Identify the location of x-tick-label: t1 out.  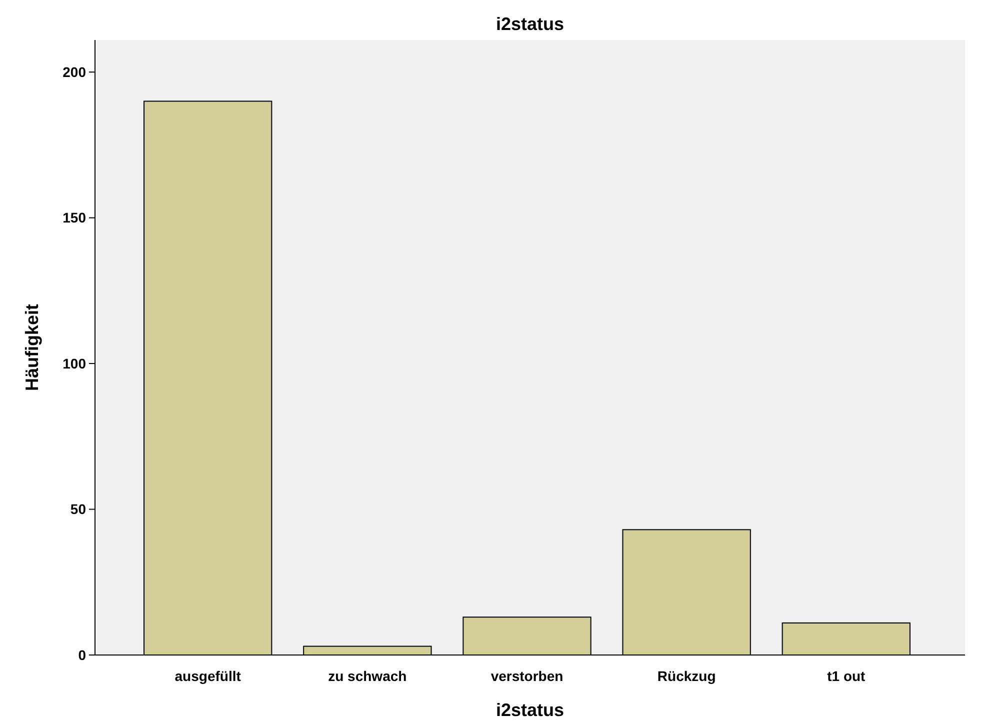
(846, 676).